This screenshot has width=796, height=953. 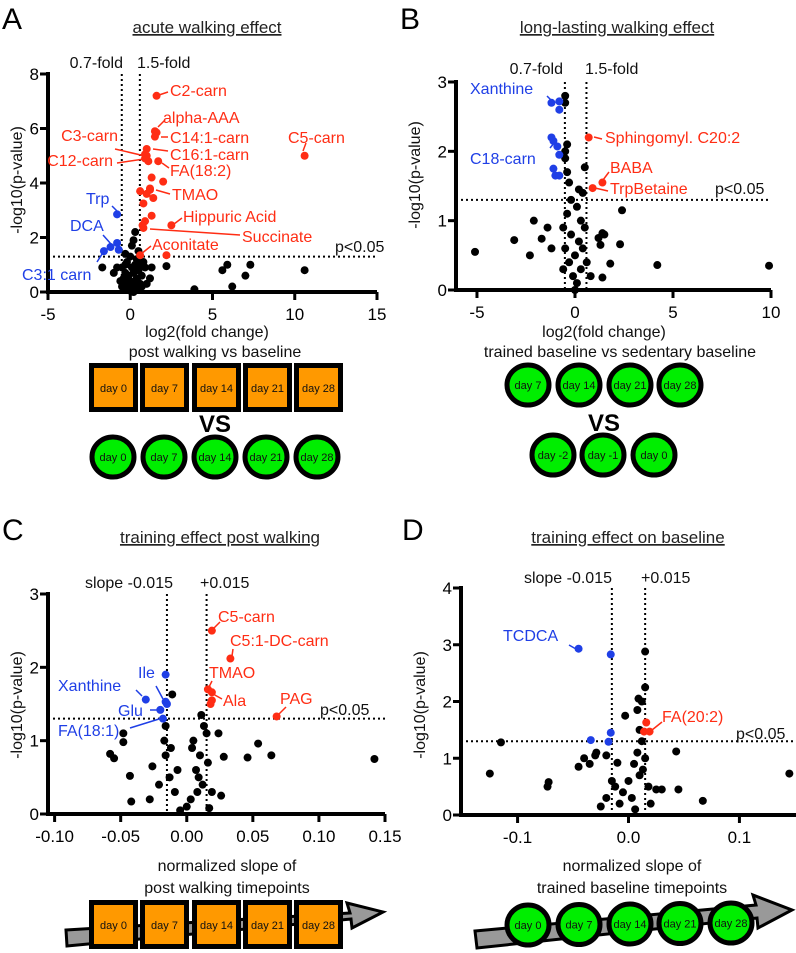 What do you see at coordinates (634, 921) in the screenshot?
I see `schematic-d: day 0 day 7 day 14 day 21 day 28` at bounding box center [634, 921].